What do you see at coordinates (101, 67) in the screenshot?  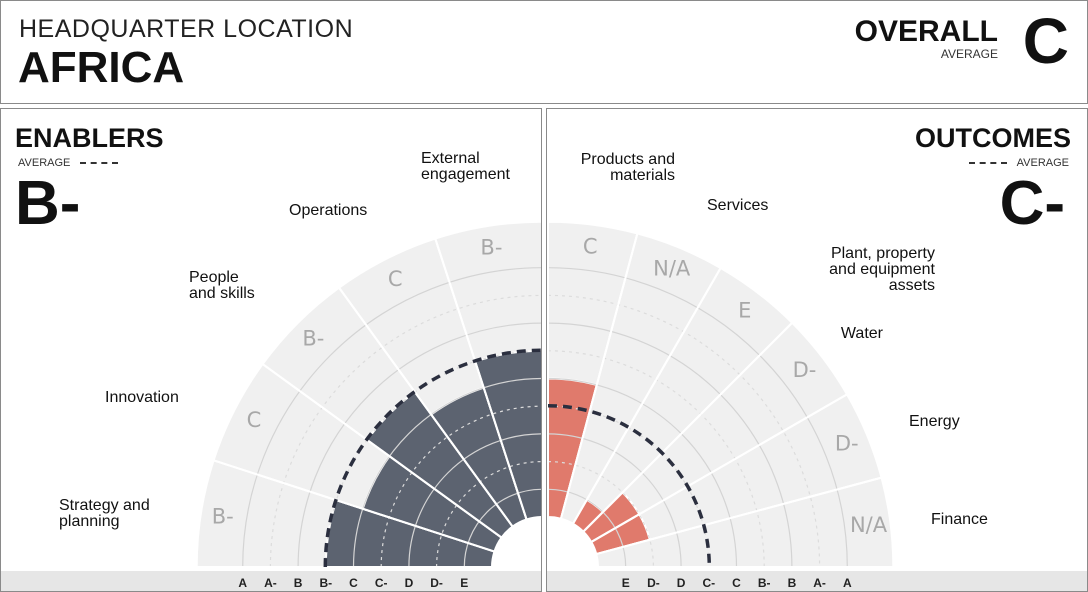 I see `hq-location-value: AFRICA` at bounding box center [101, 67].